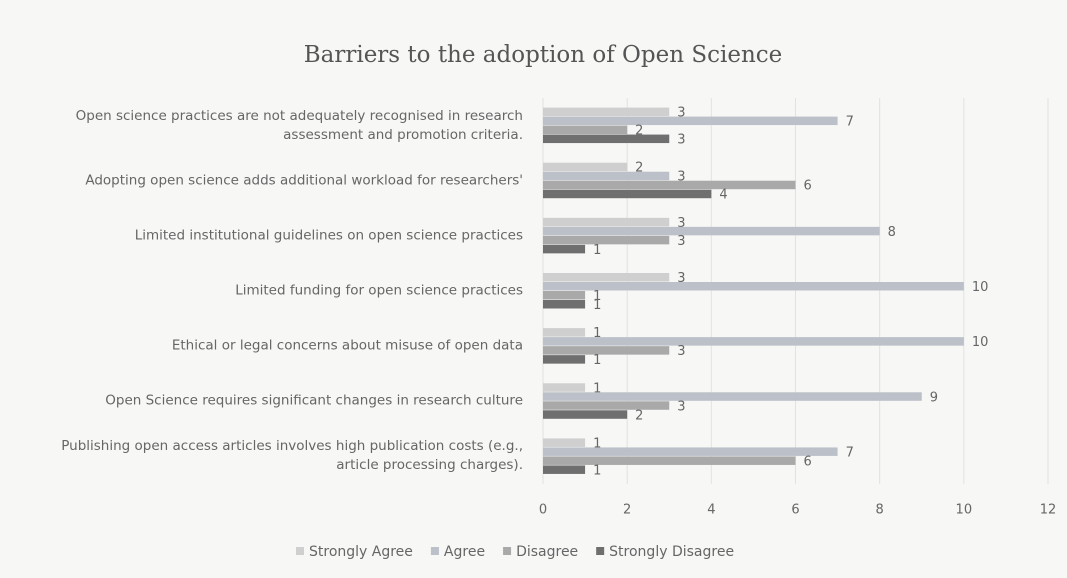  What do you see at coordinates (547, 552) in the screenshot?
I see `legend-label: Disagree` at bounding box center [547, 552].